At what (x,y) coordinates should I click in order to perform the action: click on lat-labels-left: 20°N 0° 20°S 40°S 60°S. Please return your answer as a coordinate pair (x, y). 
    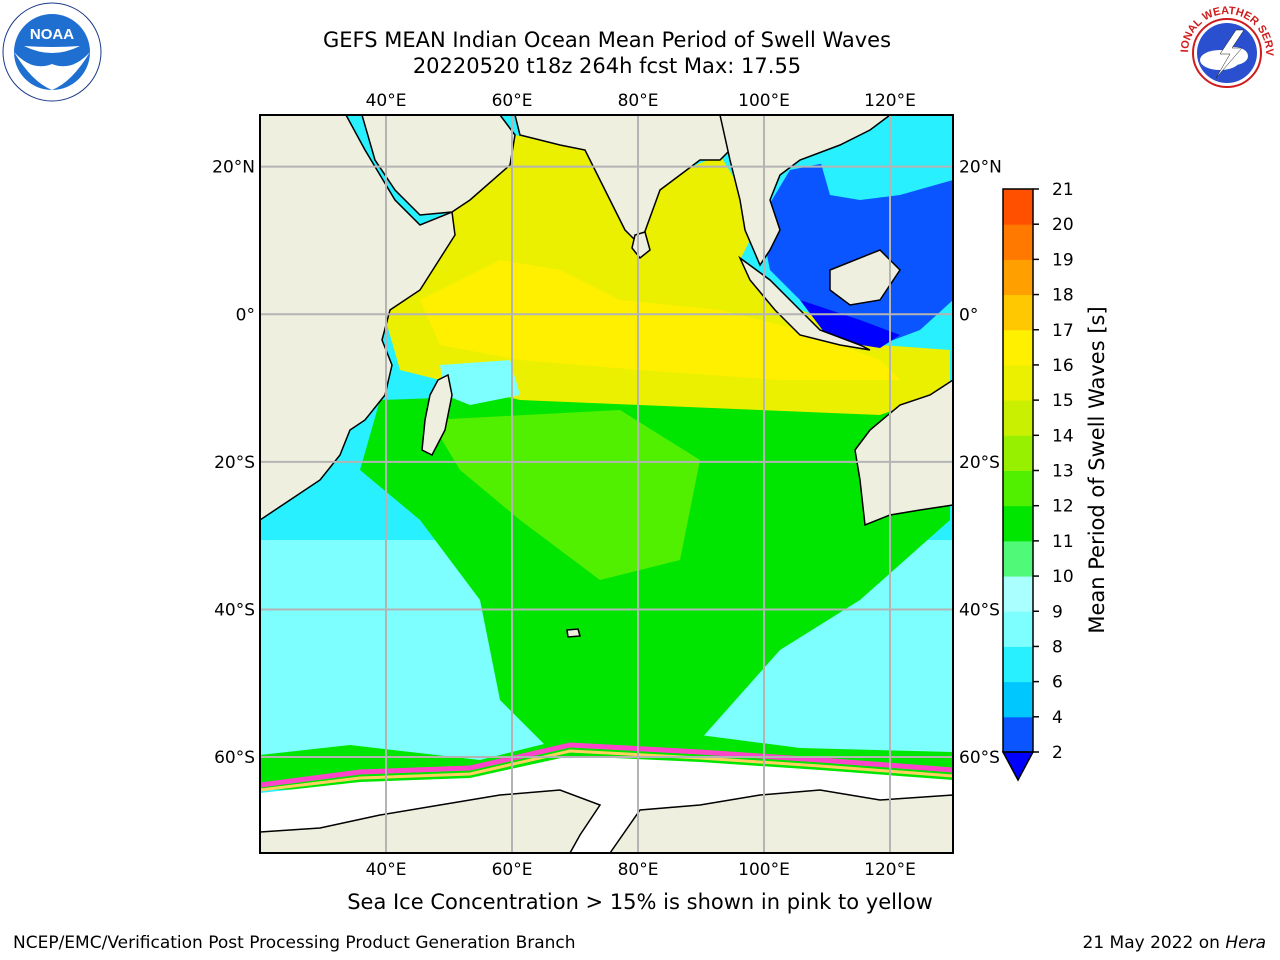
    Looking at the image, I should click on (233, 463).